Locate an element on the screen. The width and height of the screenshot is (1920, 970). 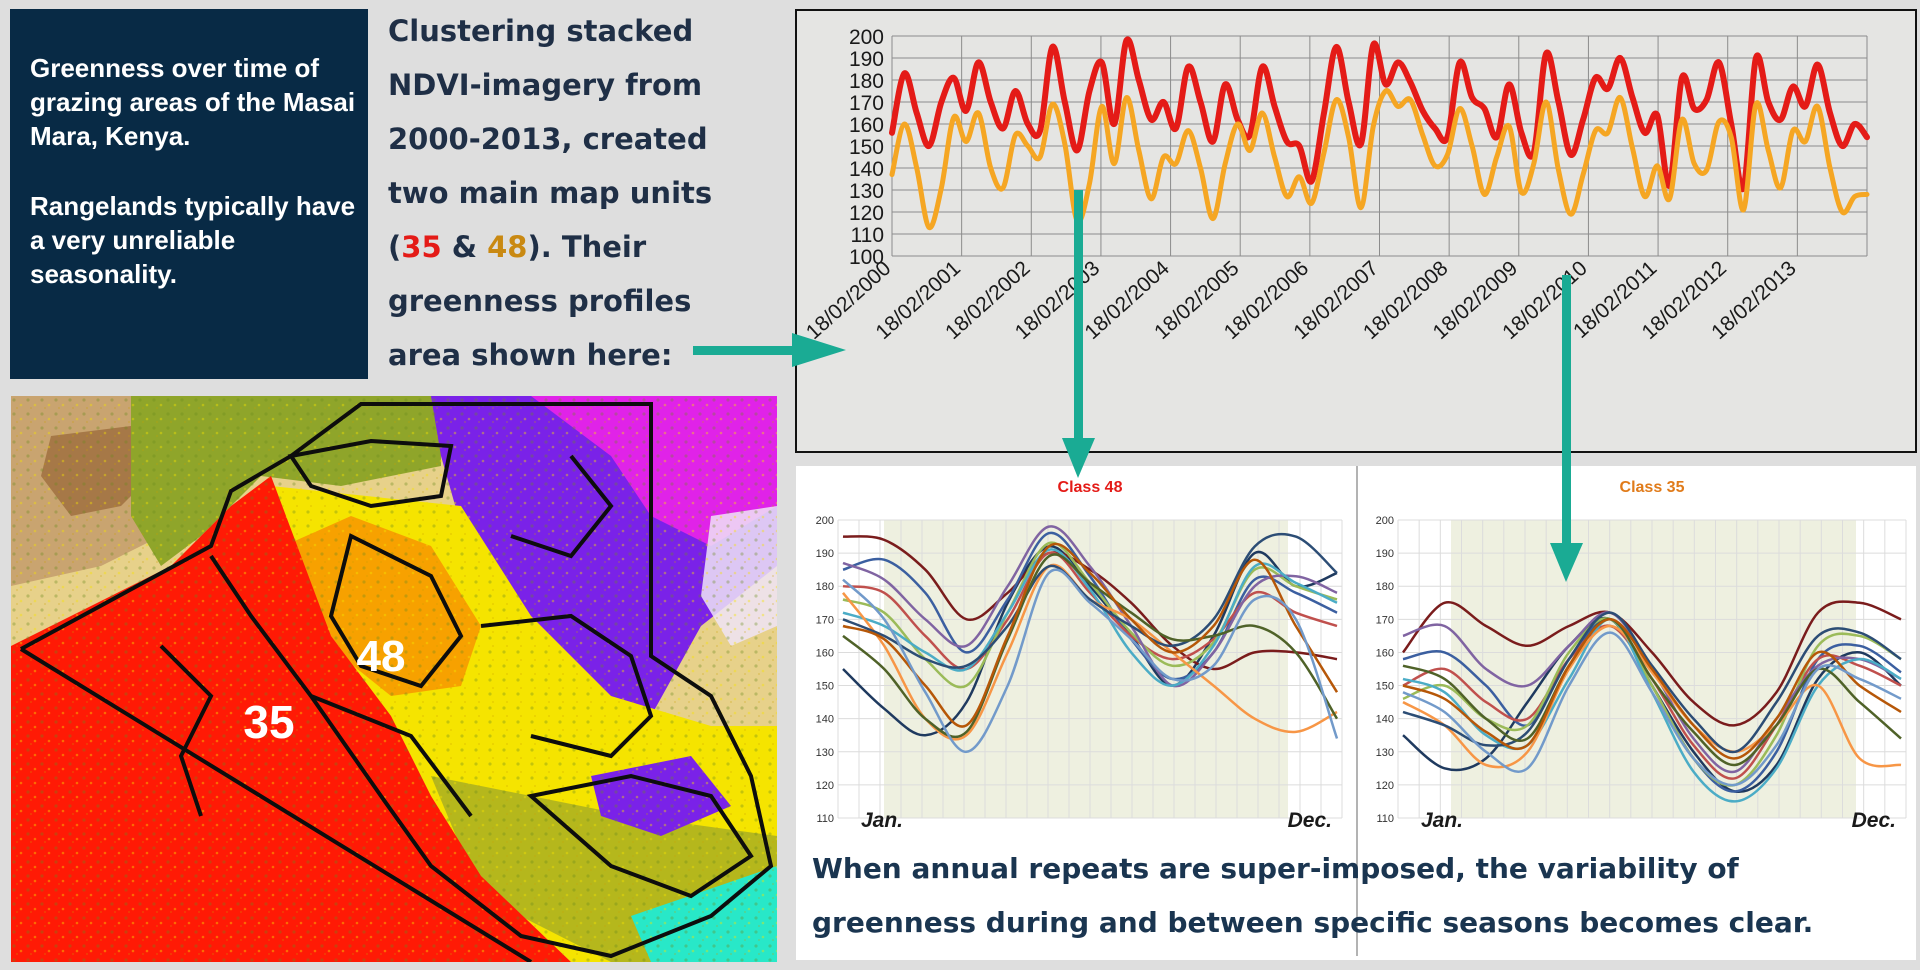
description-line-classes: (35 & 48). Their is located at coordinates (568, 247).